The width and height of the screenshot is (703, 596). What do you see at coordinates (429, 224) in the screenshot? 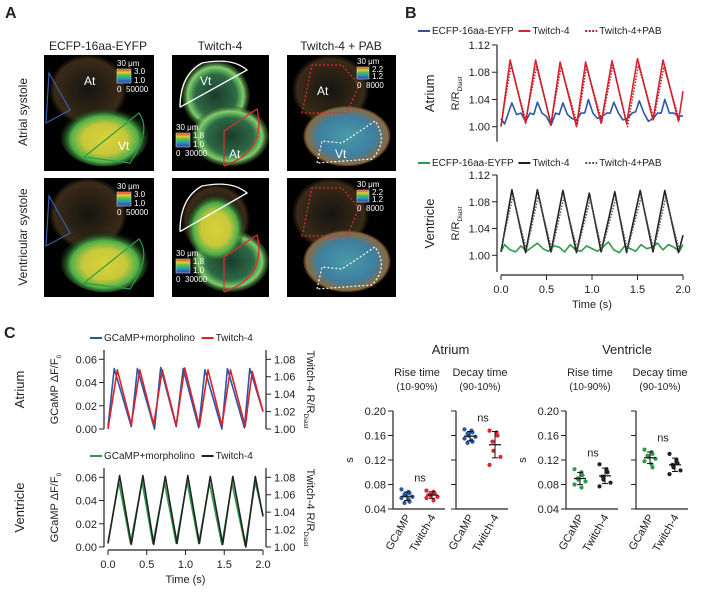
I see `row-label: Ventricle` at bounding box center [429, 224].